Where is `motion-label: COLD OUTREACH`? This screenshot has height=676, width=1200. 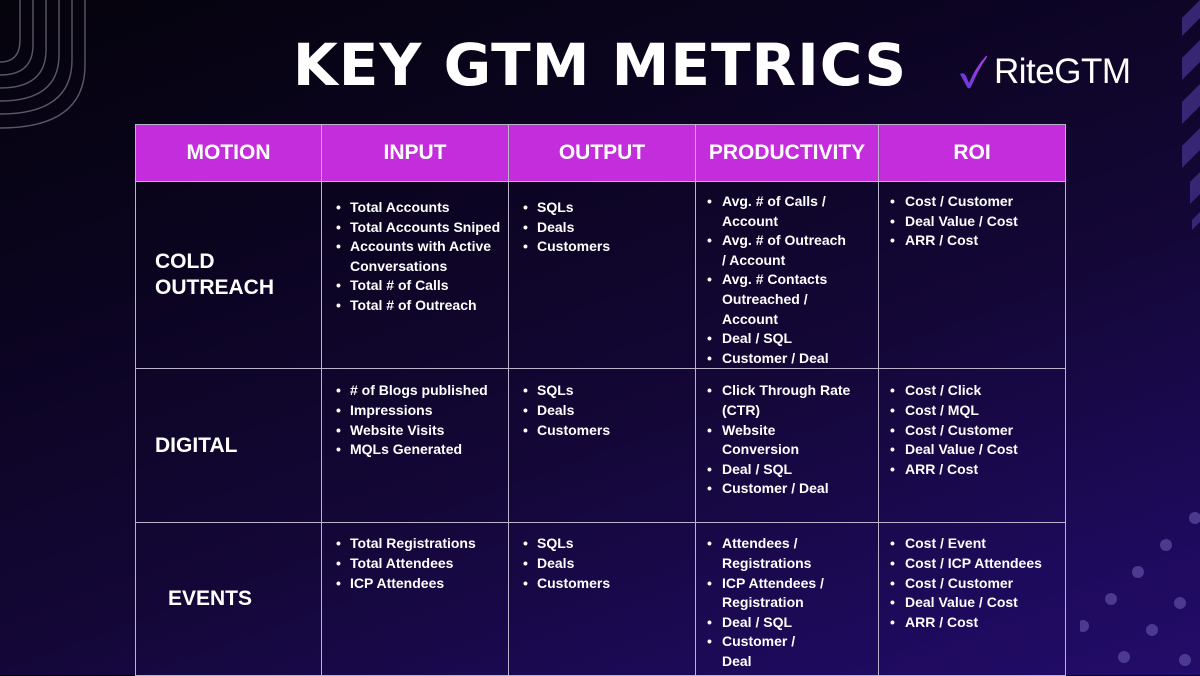 motion-label: COLD OUTREACH is located at coordinates (214, 275).